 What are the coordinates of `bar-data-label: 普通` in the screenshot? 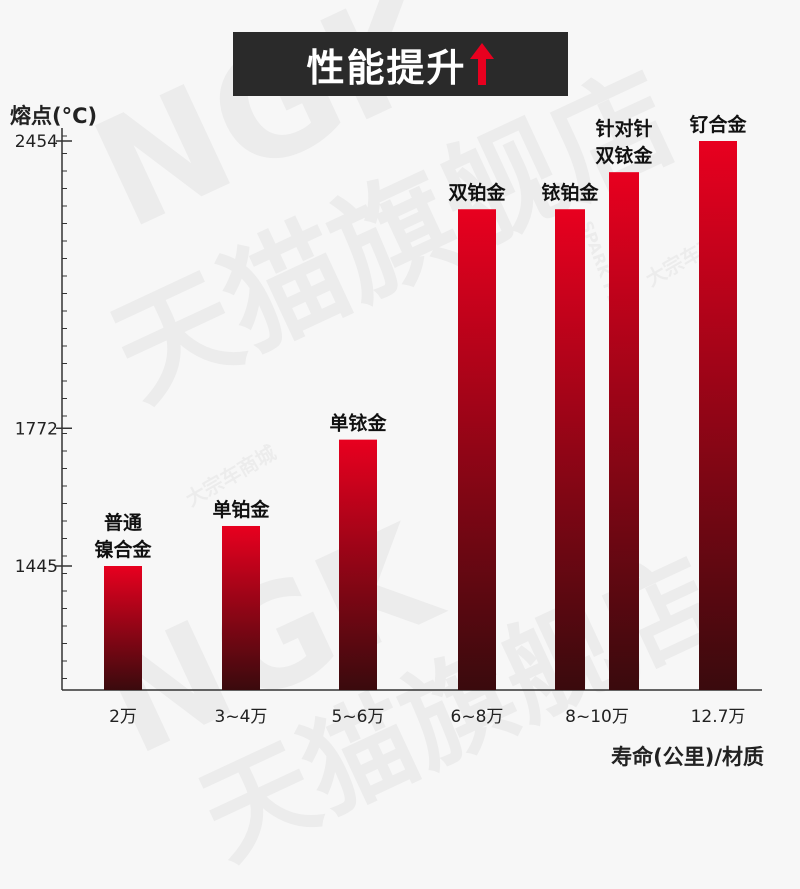 It's located at (123, 522).